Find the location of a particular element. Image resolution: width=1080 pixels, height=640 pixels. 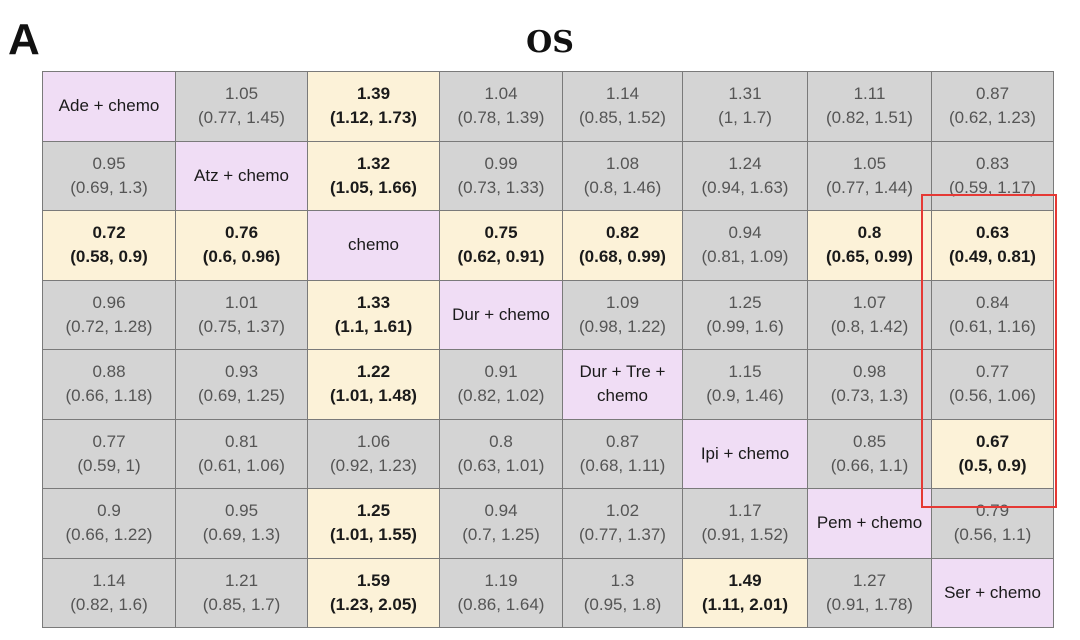

hazard-ratio-value: 1.06 is located at coordinates (373, 441).